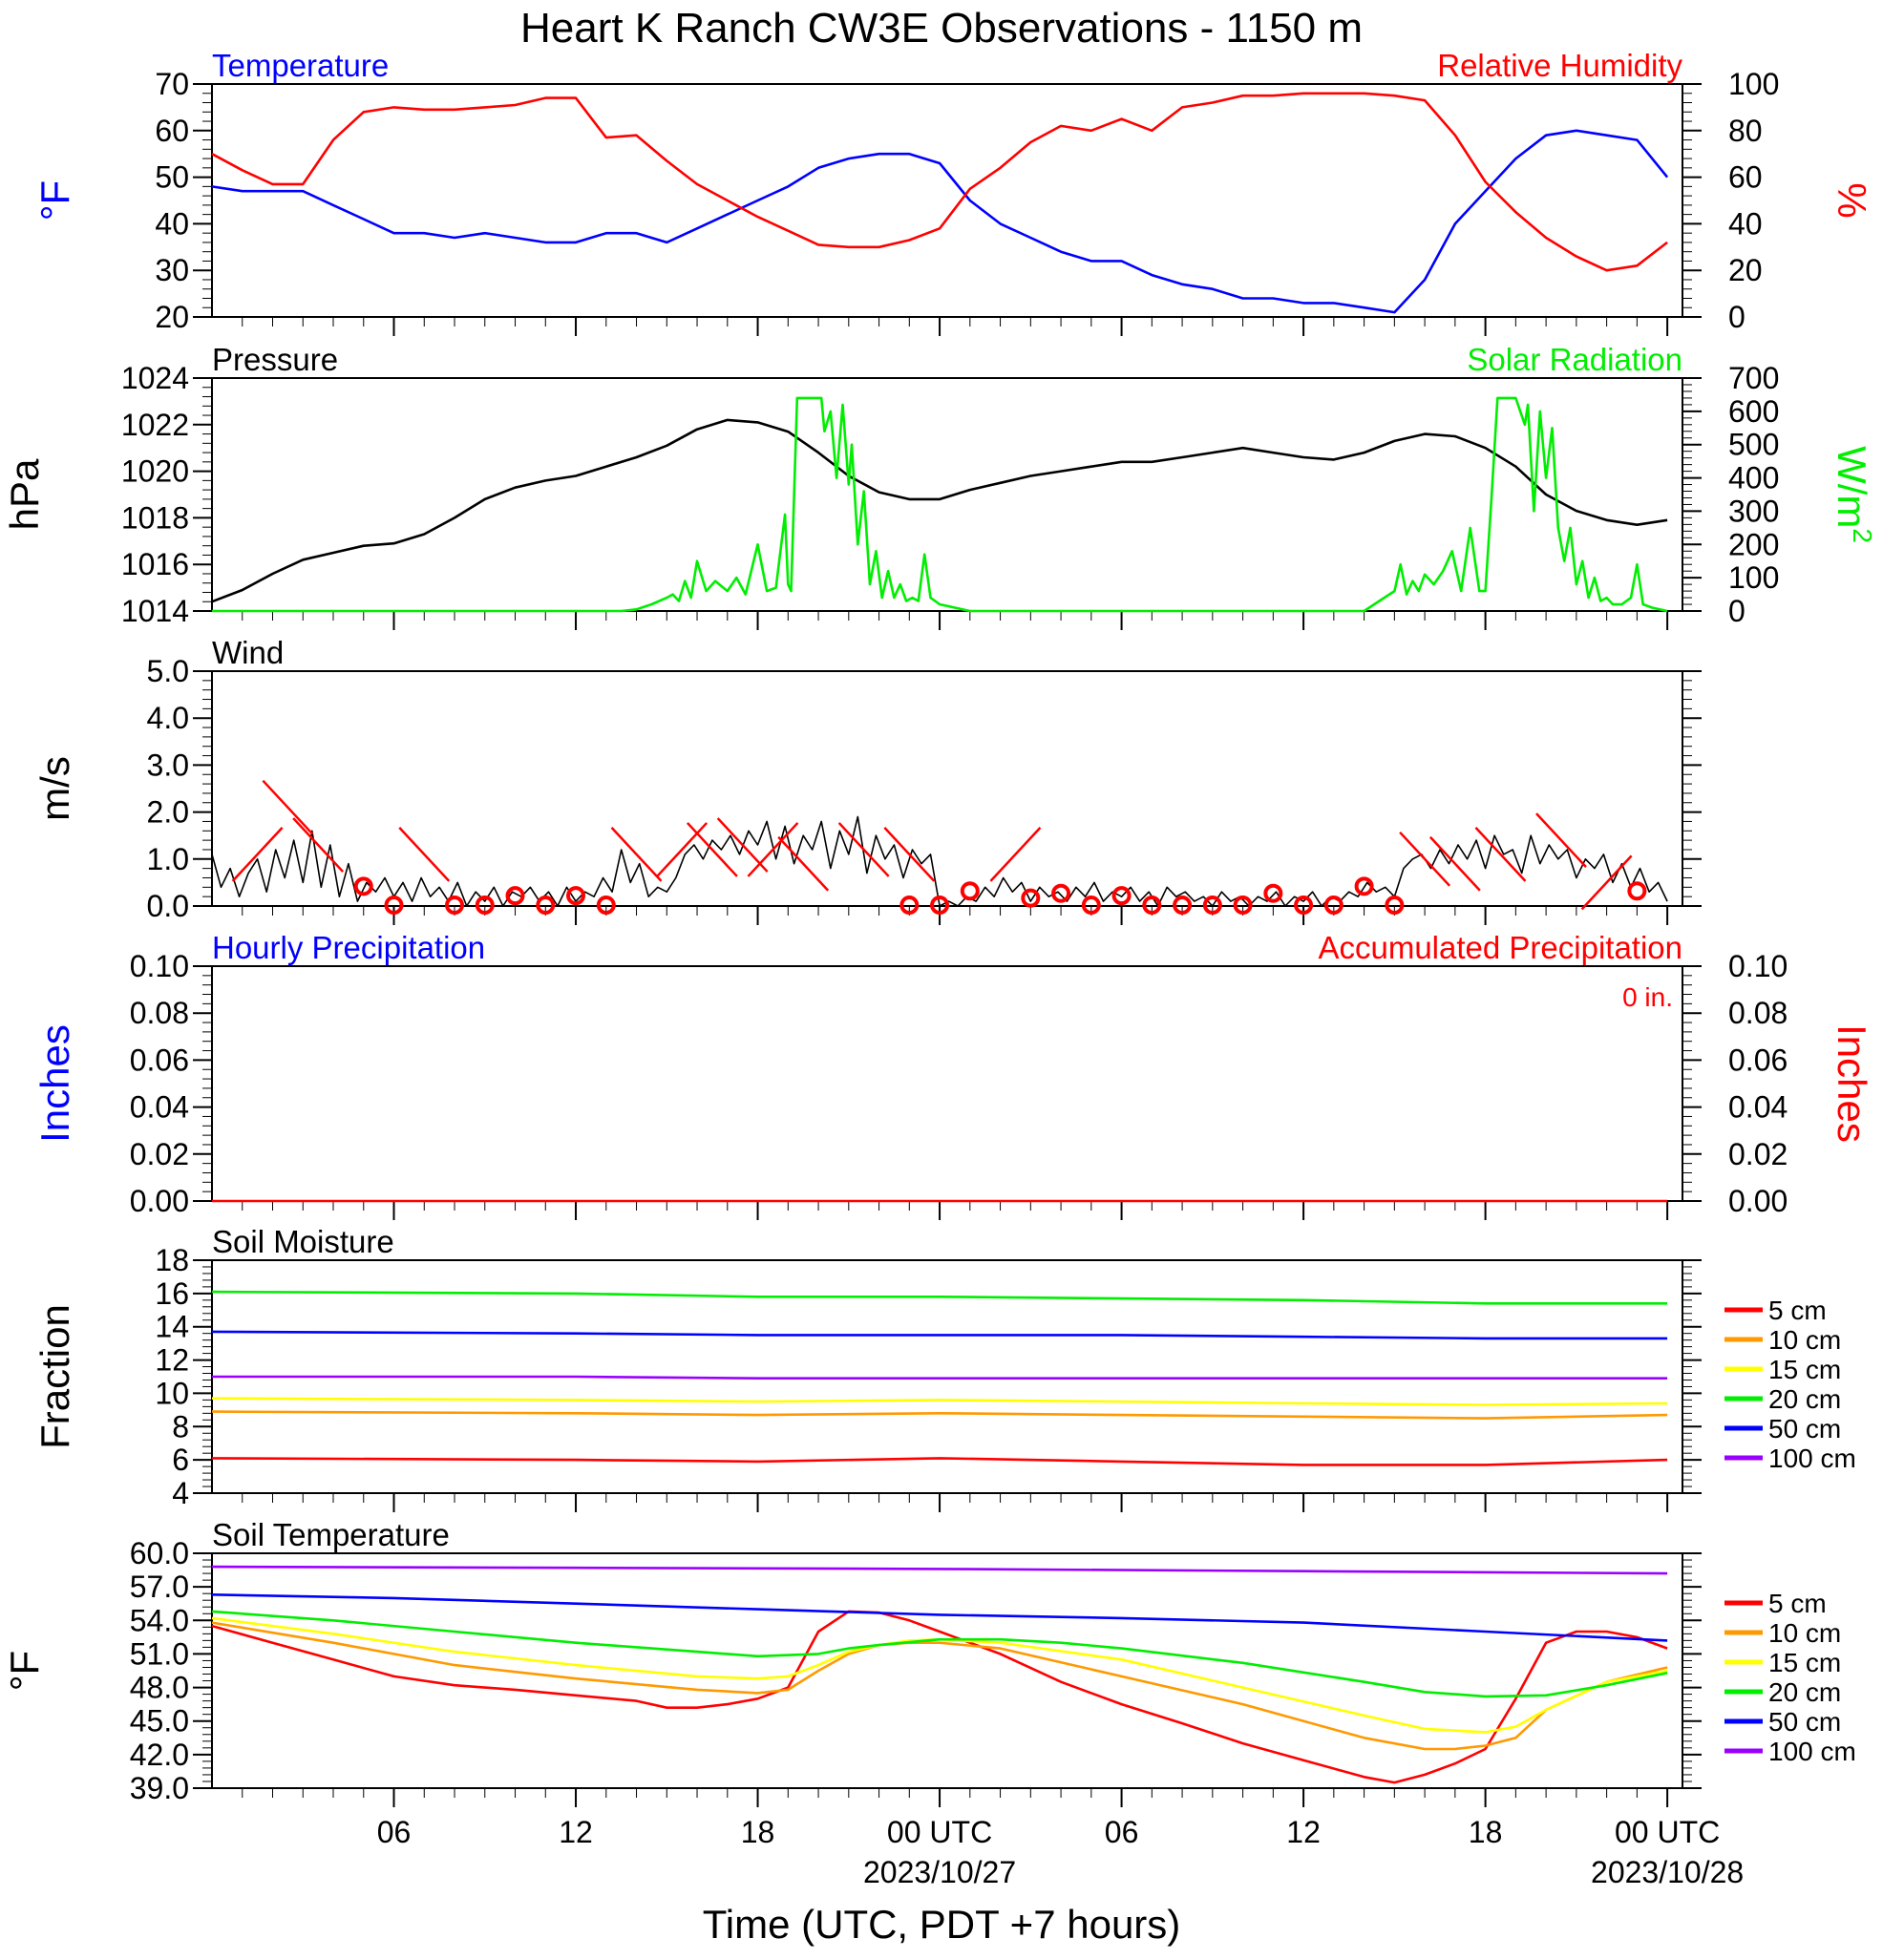  I want to click on y-tick-label-left: 1016, so click(155, 564).